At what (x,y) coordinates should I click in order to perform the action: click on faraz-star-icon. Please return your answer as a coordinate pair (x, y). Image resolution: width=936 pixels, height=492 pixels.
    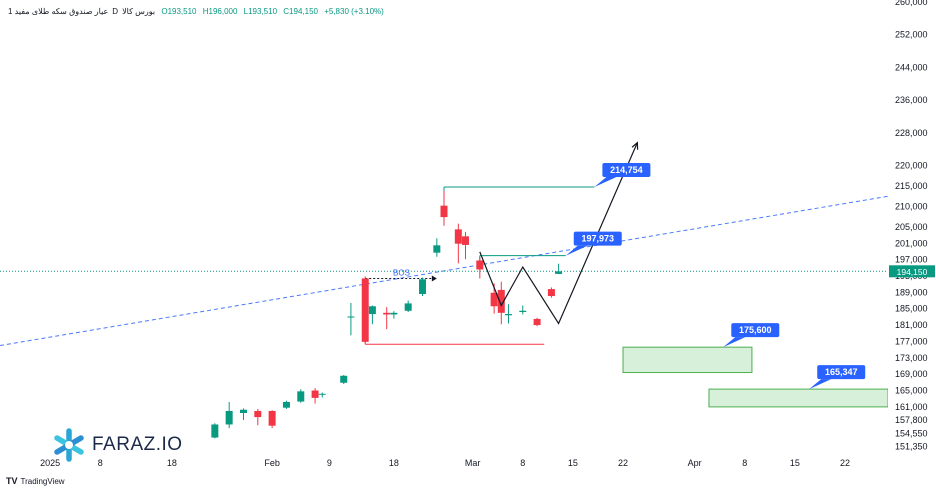
    Looking at the image, I should click on (69, 445).